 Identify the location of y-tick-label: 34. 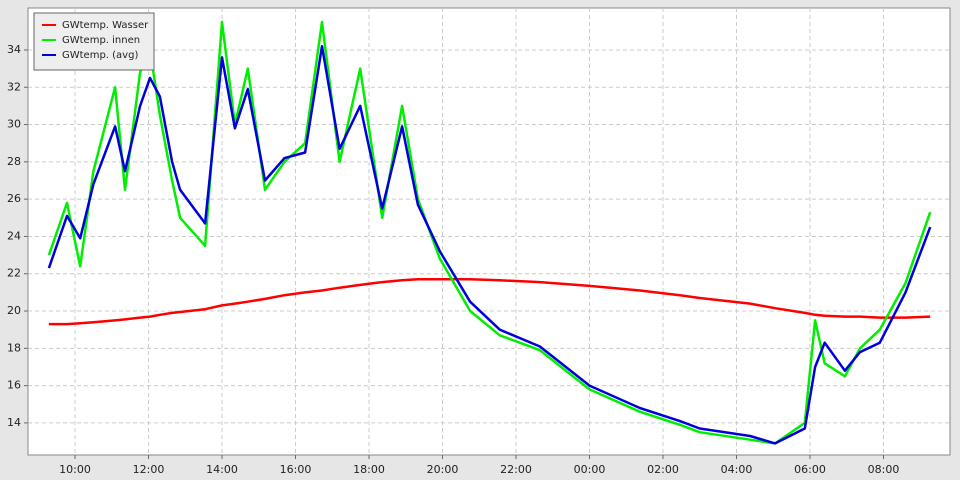
(14, 49).